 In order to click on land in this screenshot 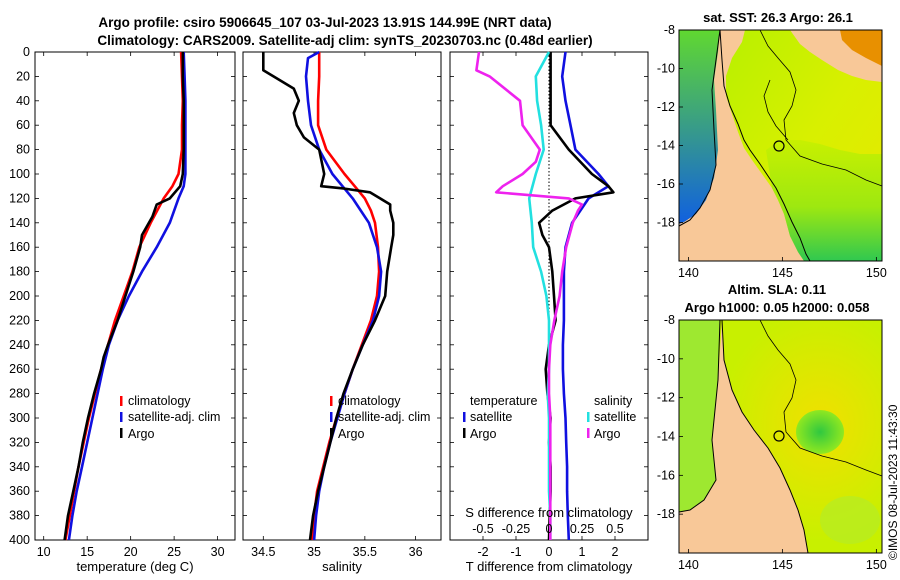, I will do `click(743, 436)`.